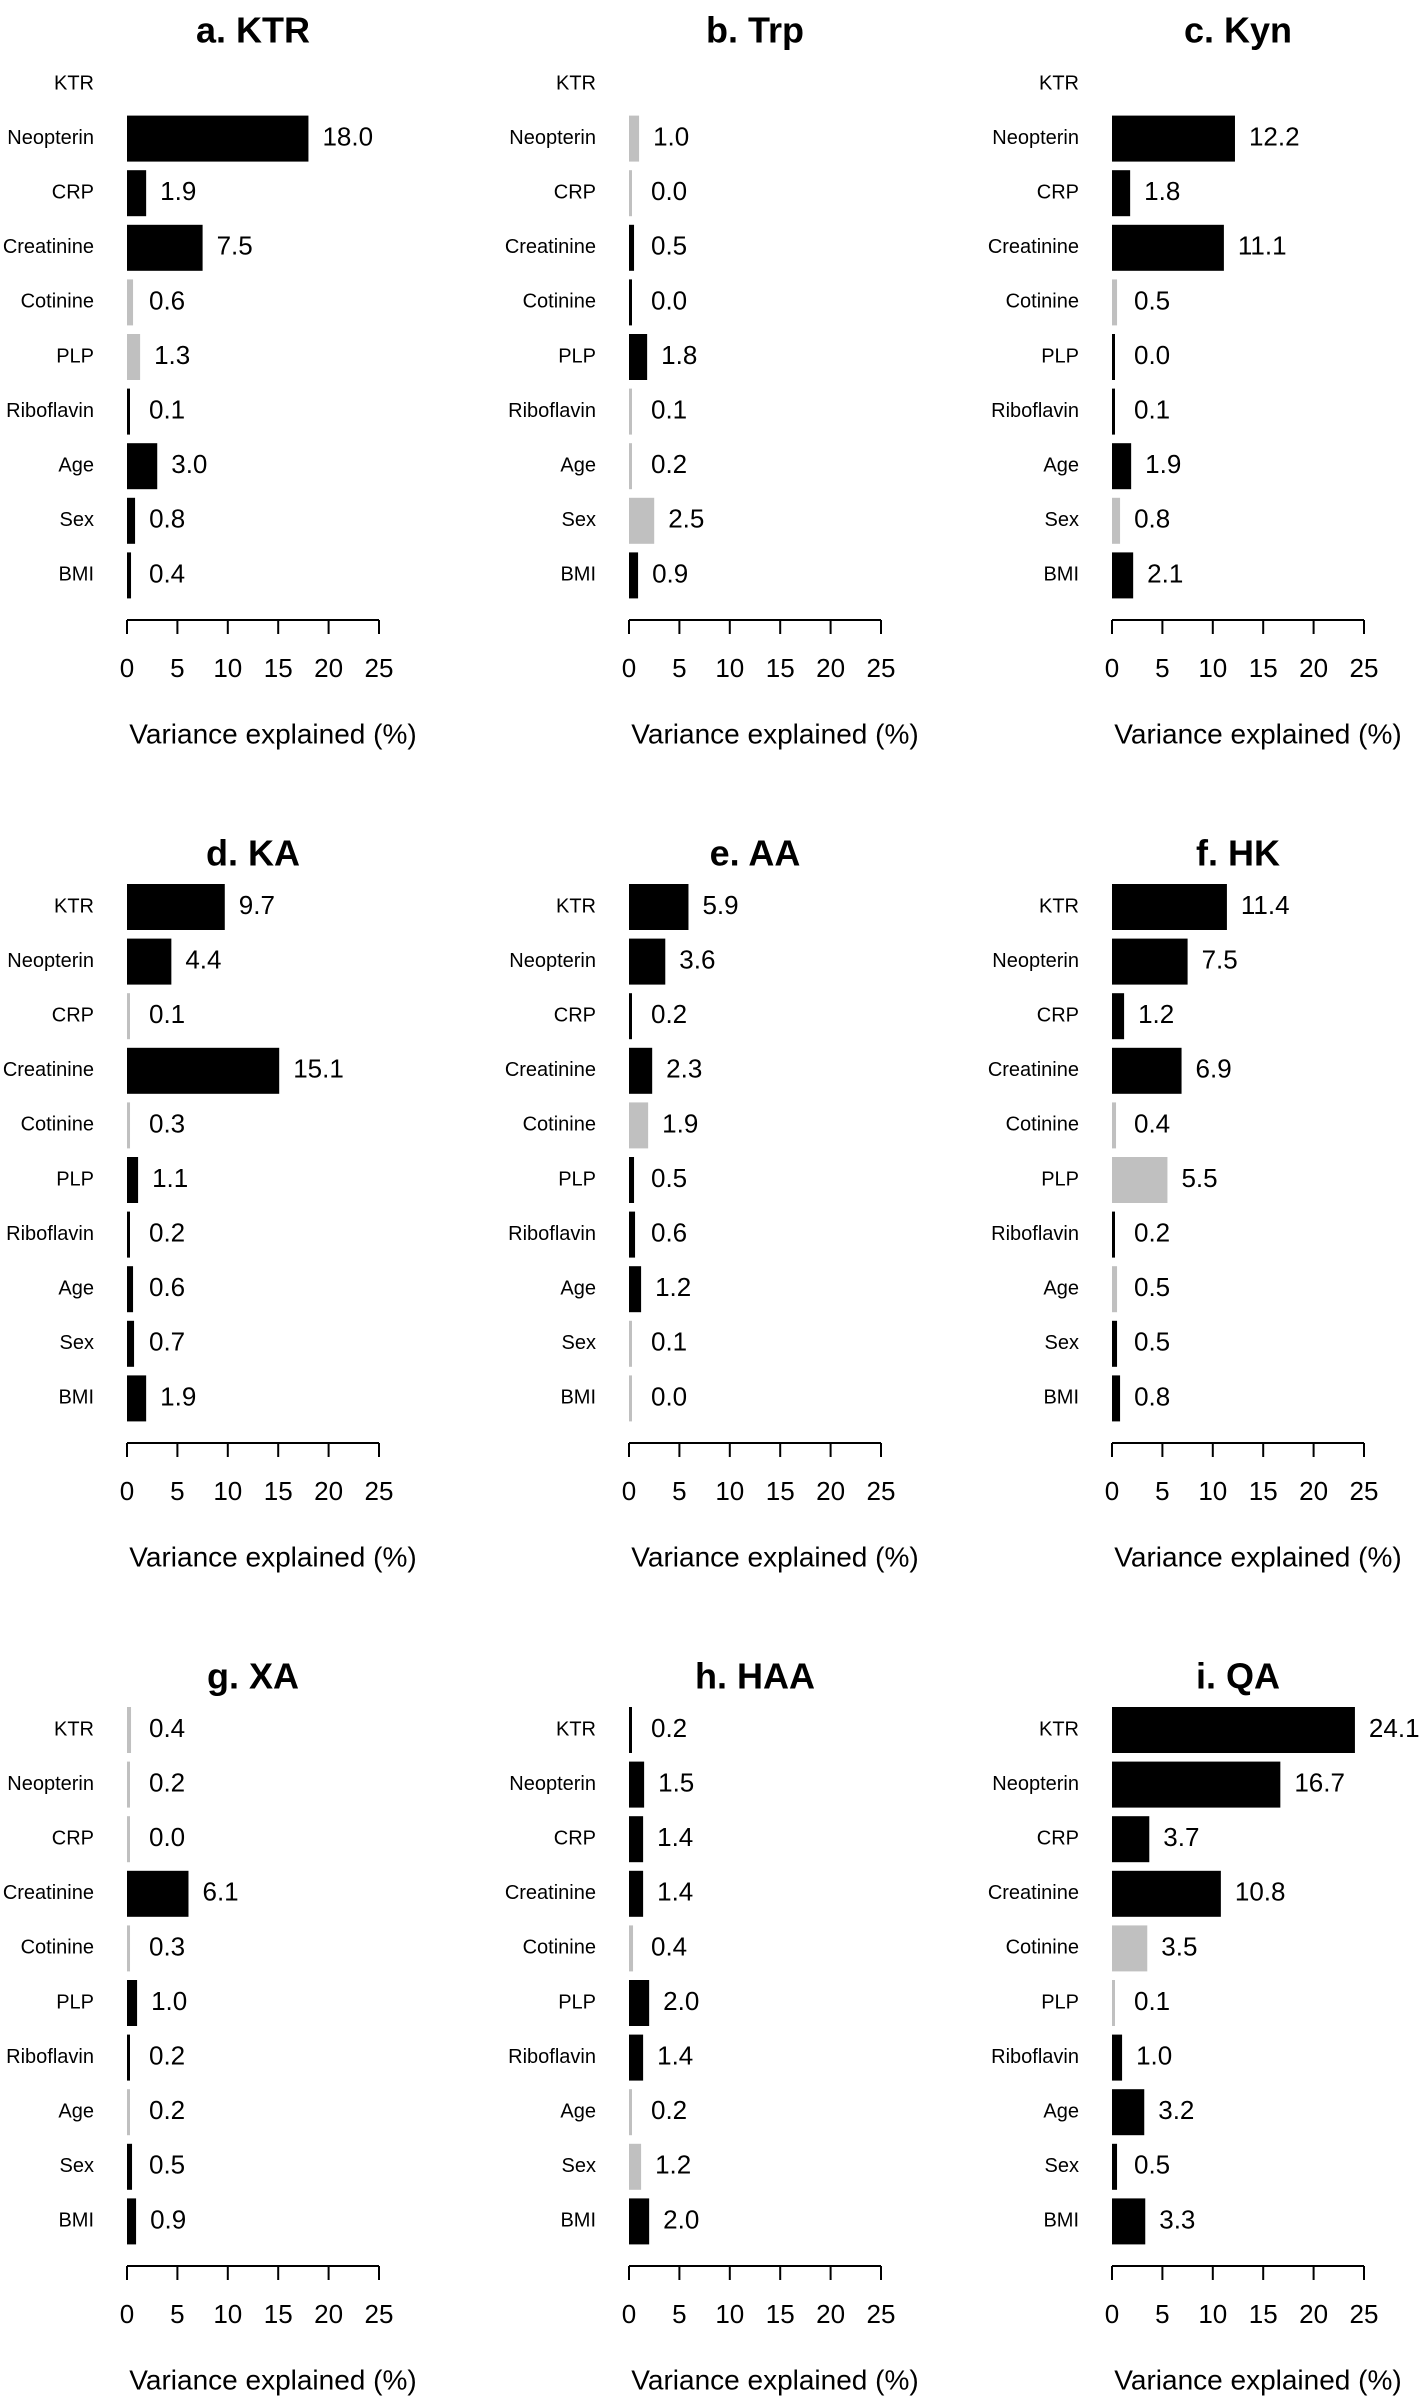  Describe the element at coordinates (669, 1232) in the screenshot. I see `value-label-riboflavin: 0.6` at that location.